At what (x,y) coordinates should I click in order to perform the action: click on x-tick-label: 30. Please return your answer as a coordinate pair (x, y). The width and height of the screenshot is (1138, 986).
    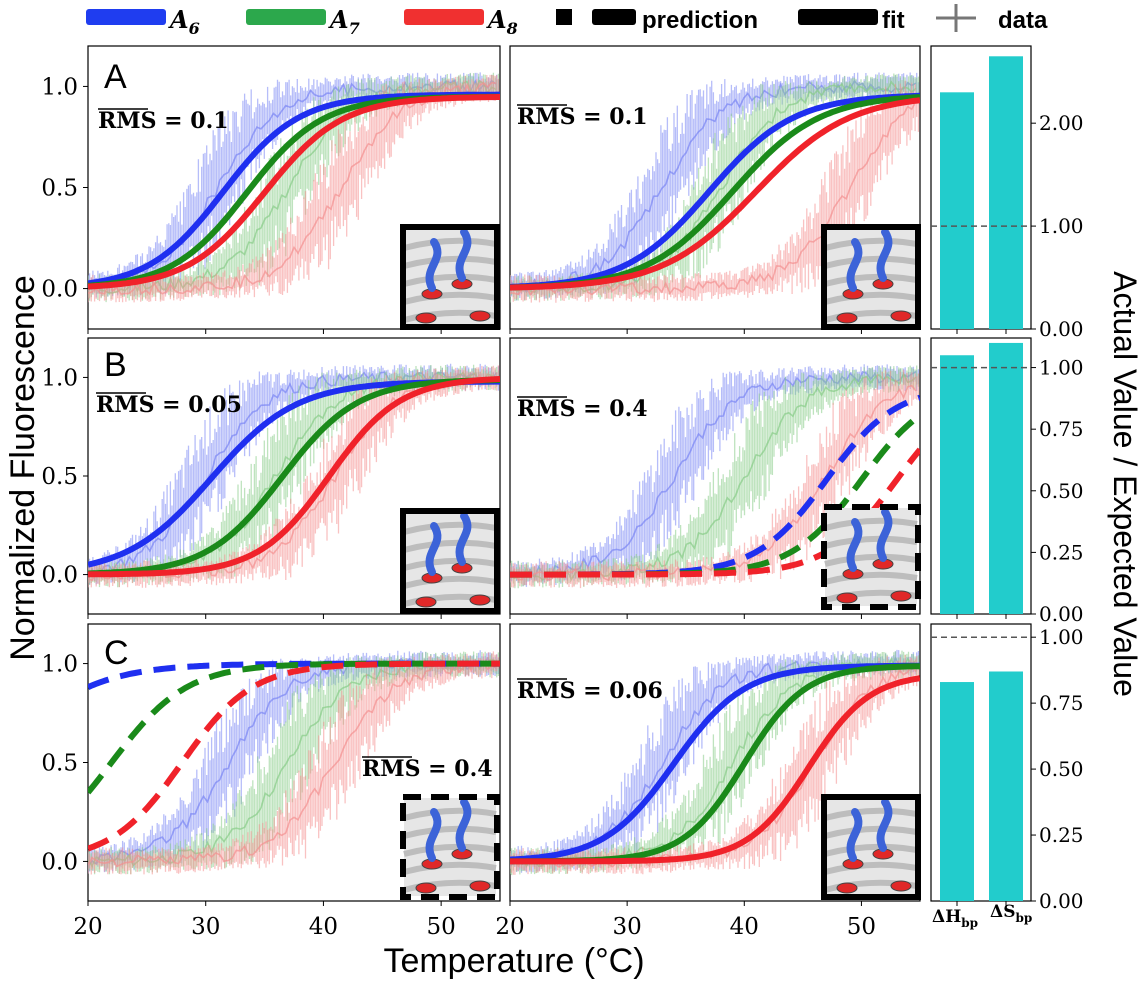
    Looking at the image, I should click on (627, 927).